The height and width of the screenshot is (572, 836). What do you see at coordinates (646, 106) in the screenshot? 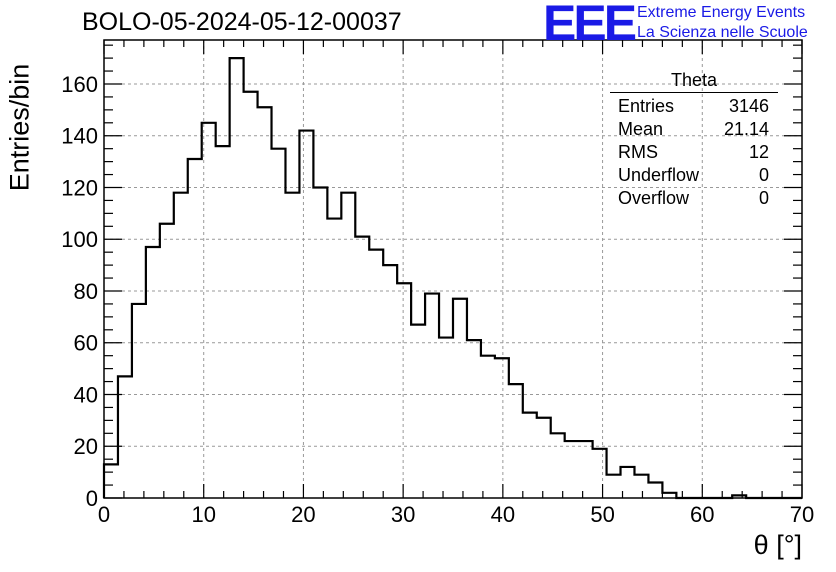
I see `stats-label: Entries` at bounding box center [646, 106].